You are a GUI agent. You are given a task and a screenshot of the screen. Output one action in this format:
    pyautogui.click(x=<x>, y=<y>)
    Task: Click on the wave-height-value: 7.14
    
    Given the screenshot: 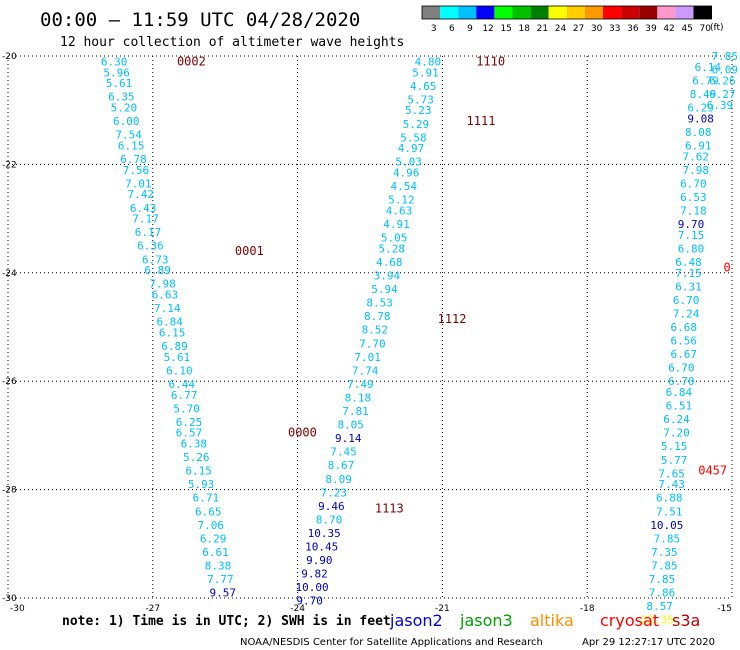 What is the action you would take?
    pyautogui.click(x=167, y=308)
    